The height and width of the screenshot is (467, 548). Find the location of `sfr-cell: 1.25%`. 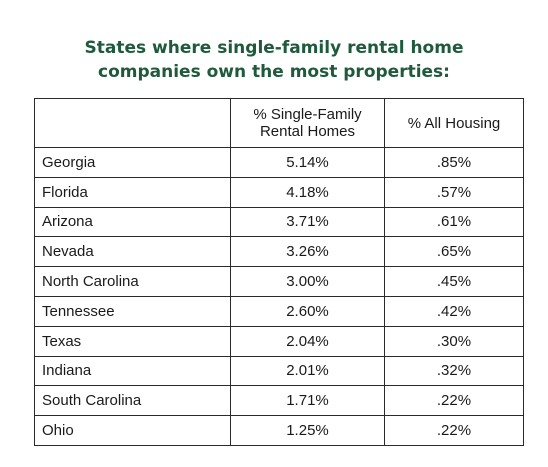

sfr-cell: 1.25% is located at coordinates (307, 430).